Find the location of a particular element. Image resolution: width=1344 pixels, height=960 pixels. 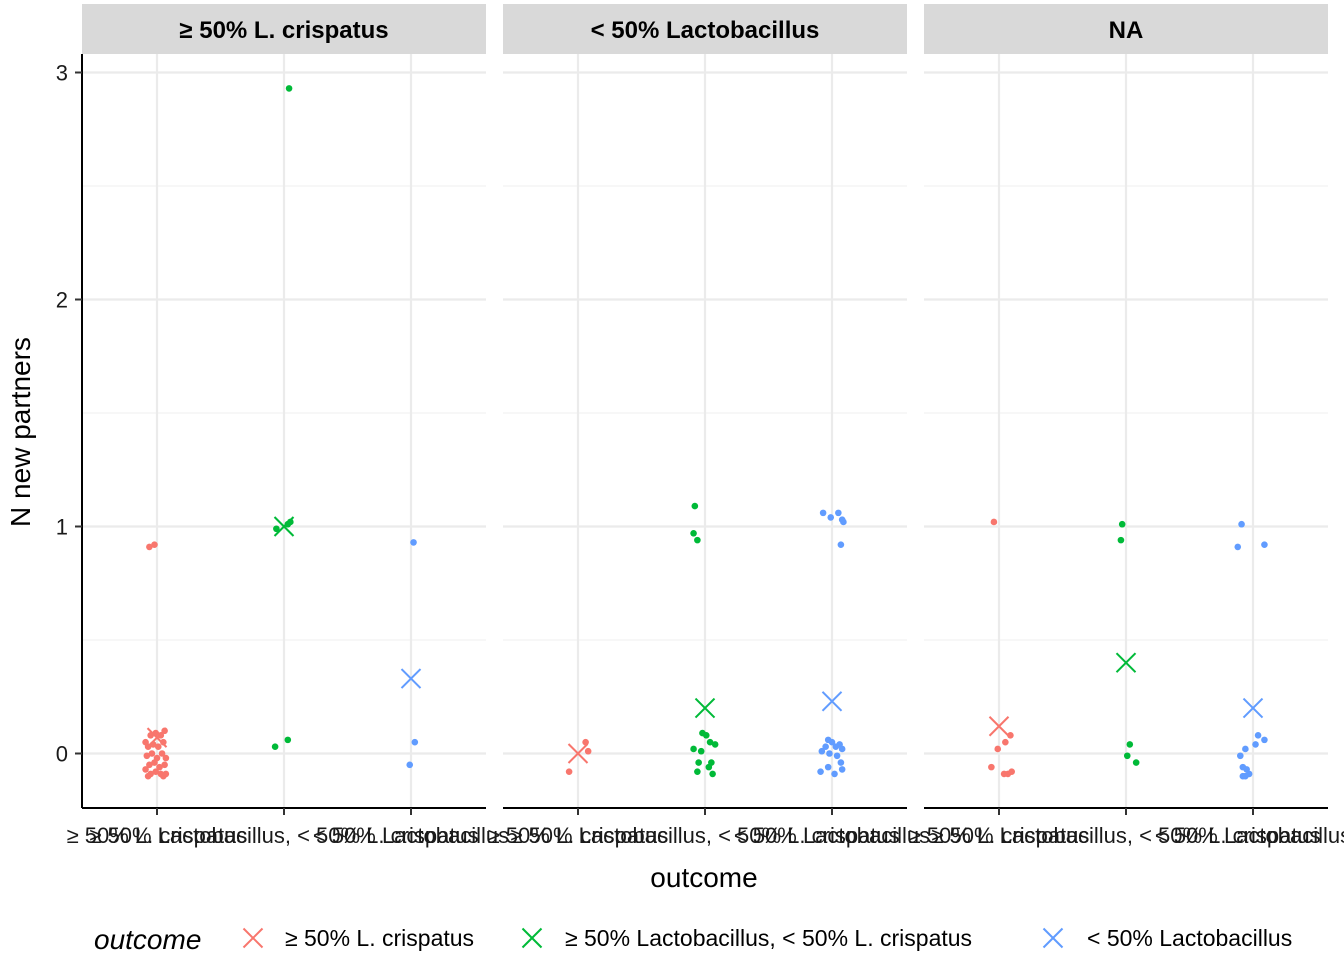

y-tick-label: 0 is located at coordinates (62, 754).